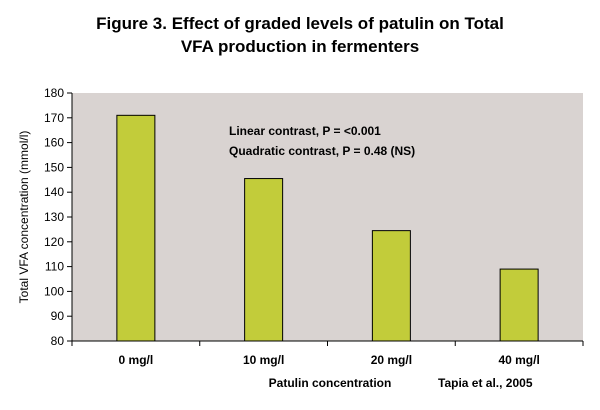 The height and width of the screenshot is (410, 600). What do you see at coordinates (519, 305) in the screenshot?
I see `bar-40-mg-l` at bounding box center [519, 305].